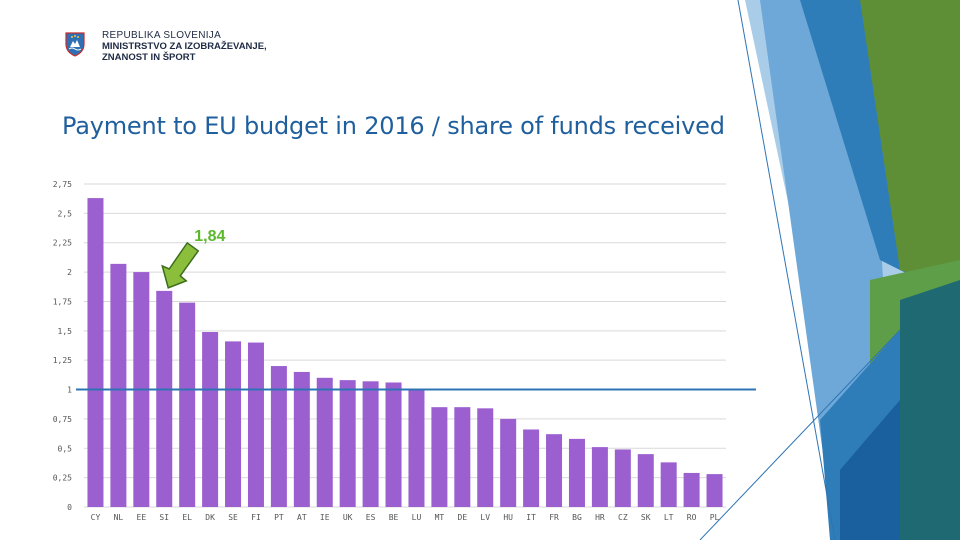  What do you see at coordinates (599, 477) in the screenshot?
I see `bar-hr` at bounding box center [599, 477].